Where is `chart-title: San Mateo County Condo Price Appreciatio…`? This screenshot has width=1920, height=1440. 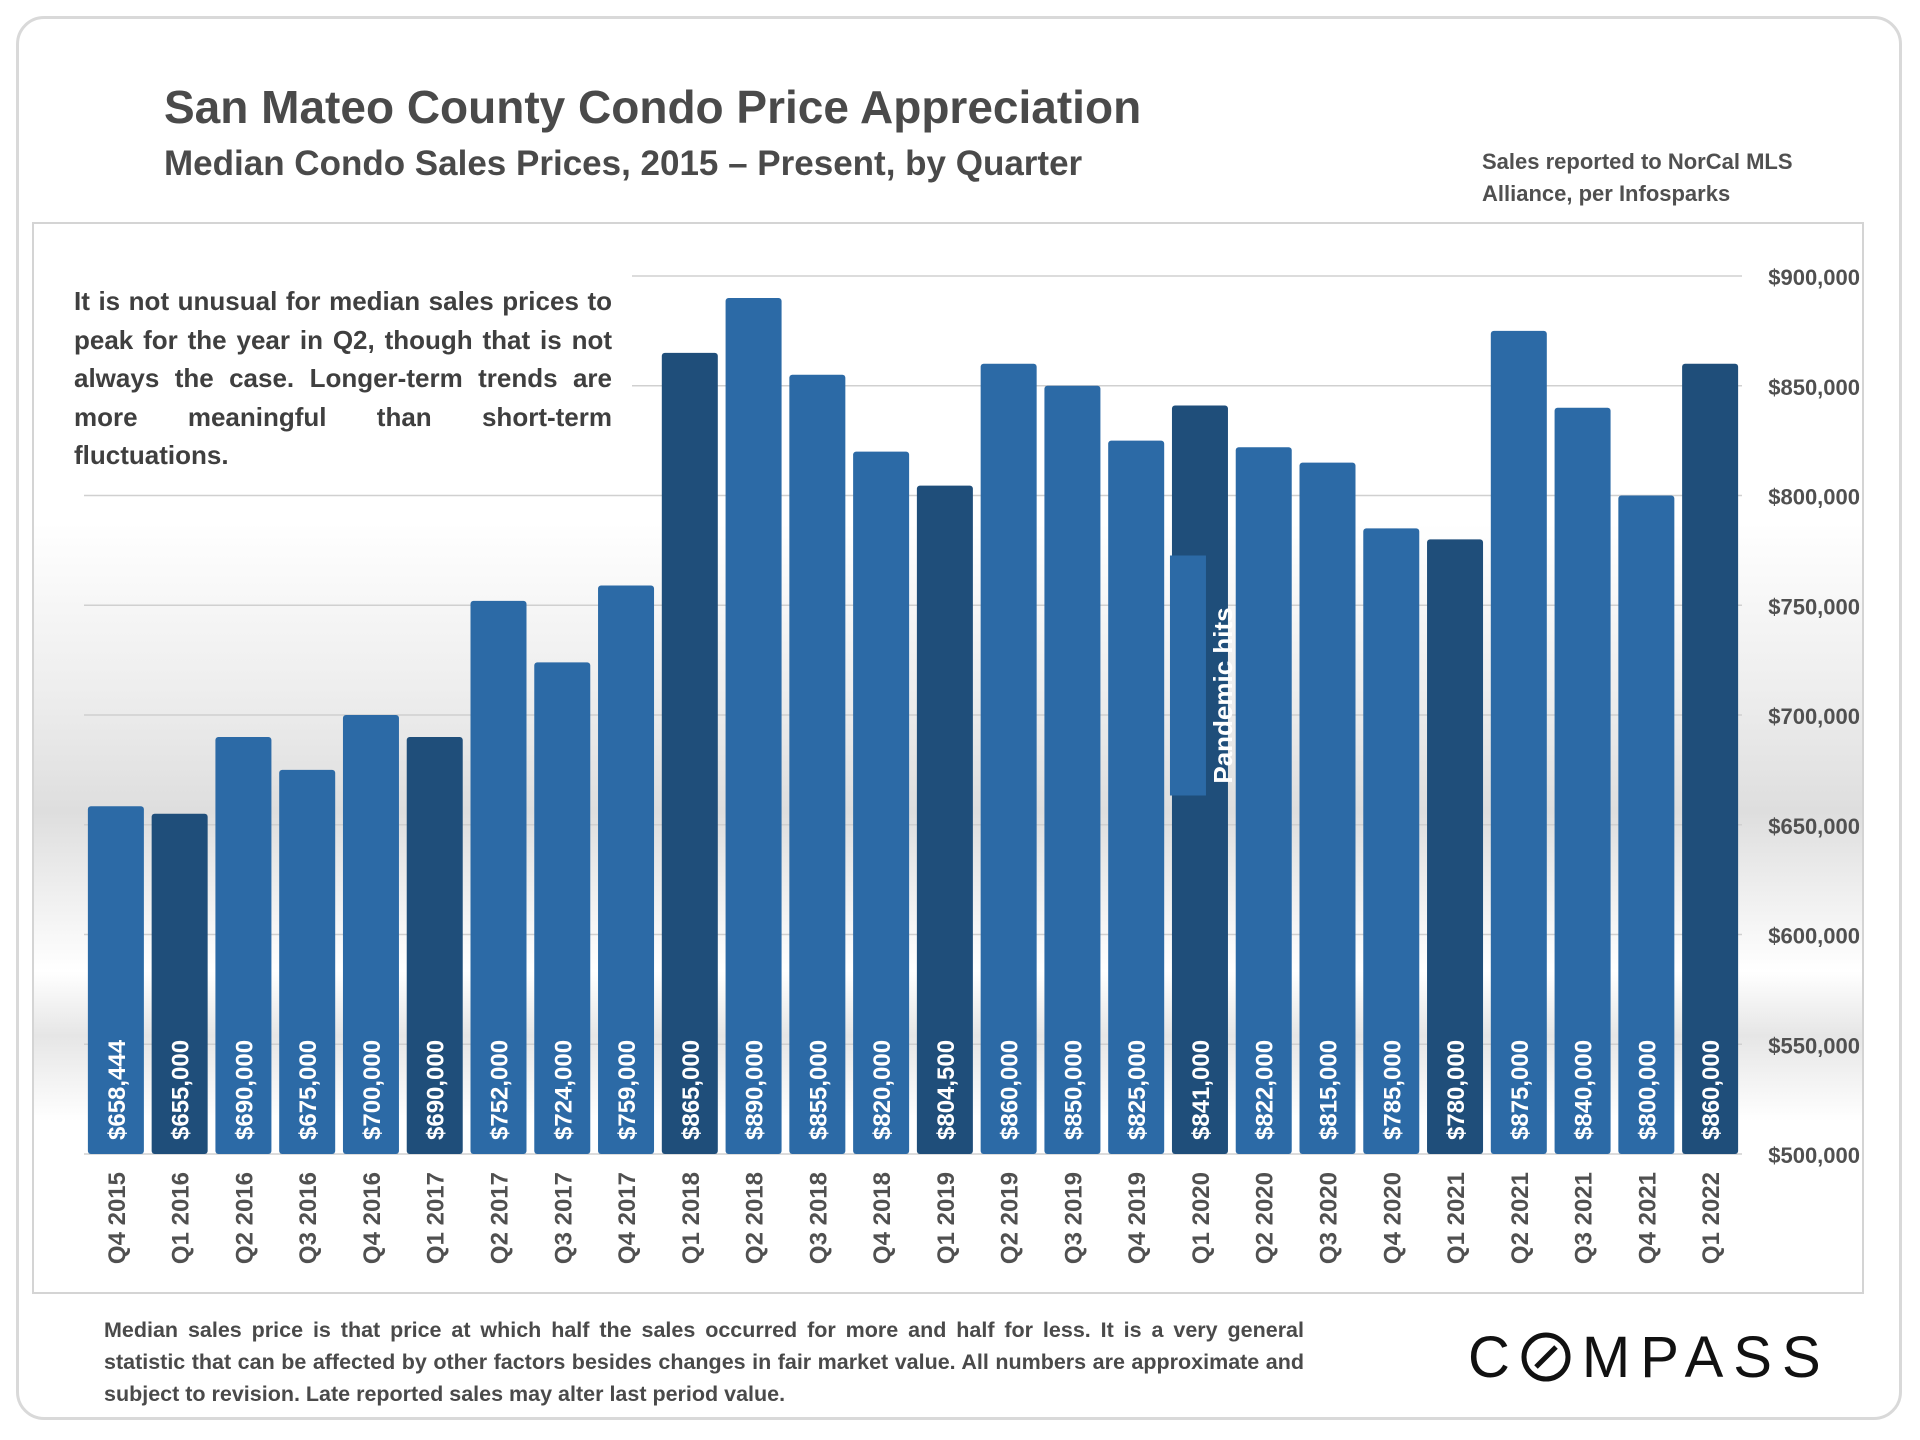
chart-title: San Mateo County Condo Price Appreciatio… is located at coordinates (653, 107).